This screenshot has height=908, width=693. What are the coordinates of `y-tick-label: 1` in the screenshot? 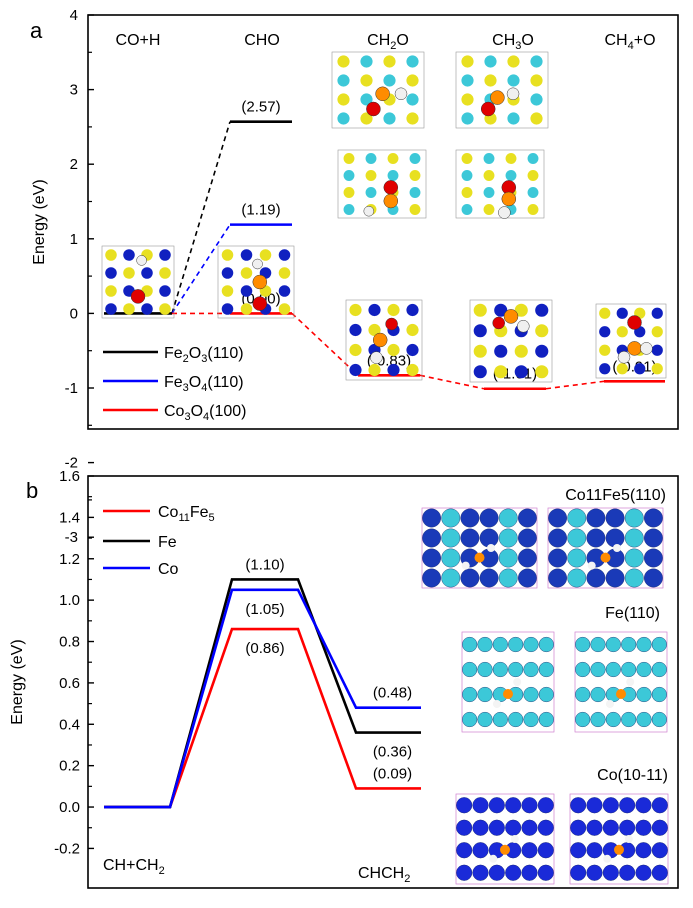 It's located at (74, 239).